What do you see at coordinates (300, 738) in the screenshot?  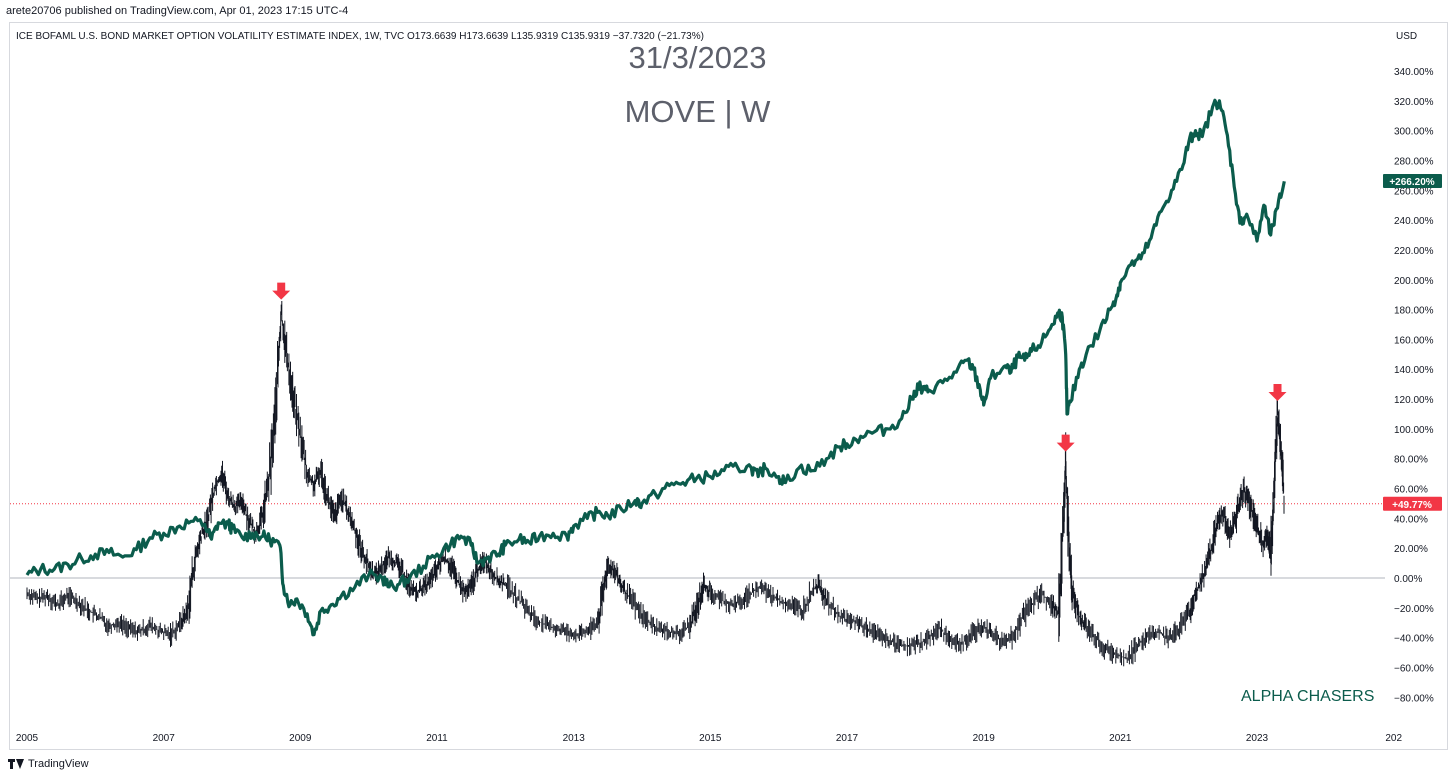 I see `x-tick-label: 2009` at bounding box center [300, 738].